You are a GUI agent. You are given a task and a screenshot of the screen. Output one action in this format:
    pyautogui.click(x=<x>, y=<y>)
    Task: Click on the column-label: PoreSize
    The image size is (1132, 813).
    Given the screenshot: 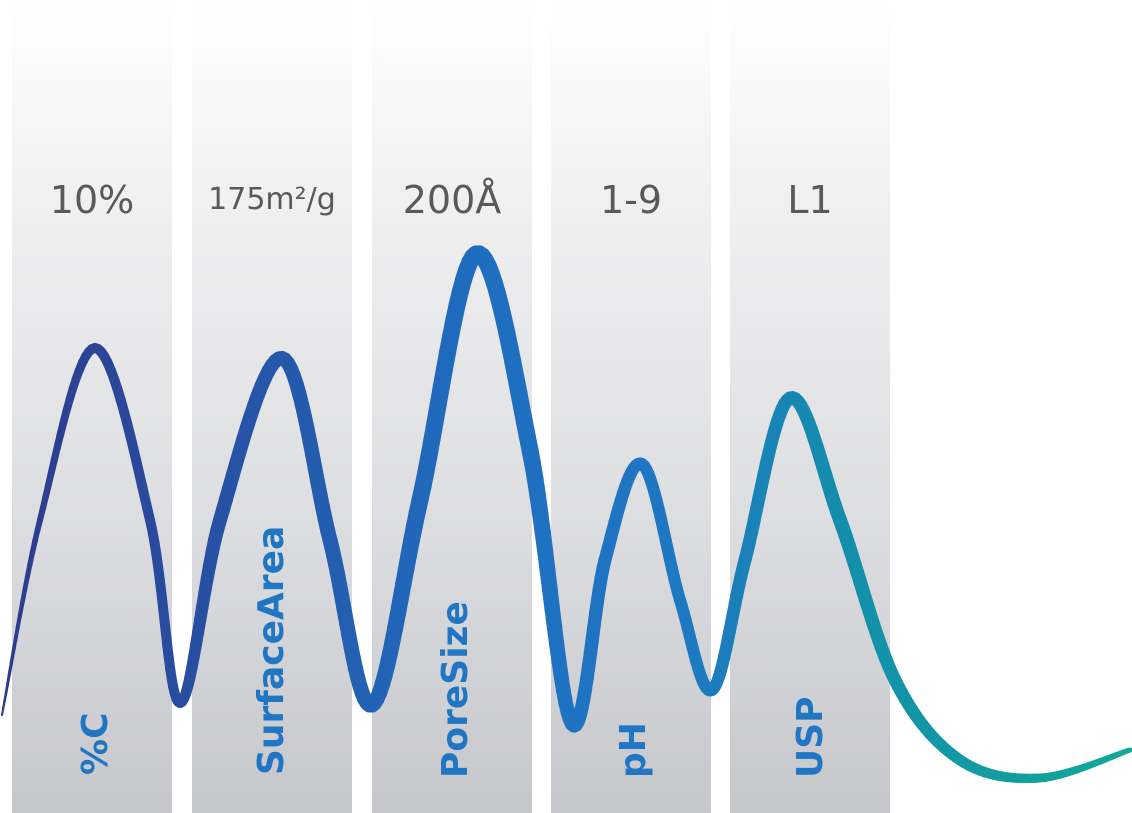 What is the action you would take?
    pyautogui.click(x=455, y=689)
    